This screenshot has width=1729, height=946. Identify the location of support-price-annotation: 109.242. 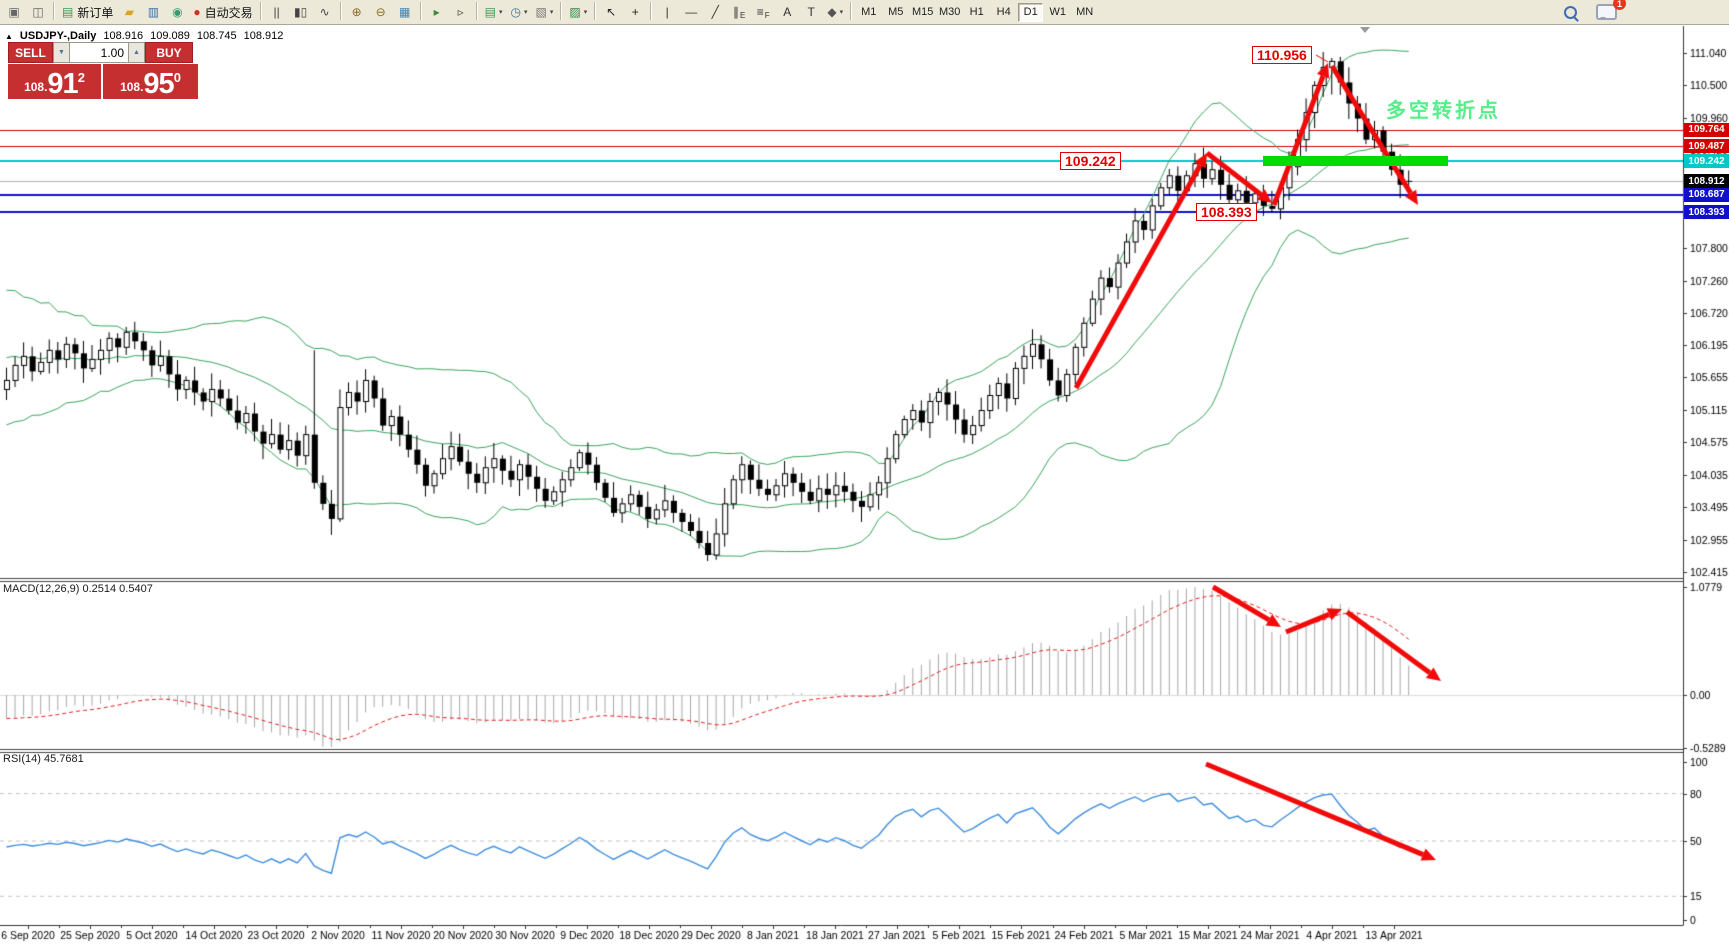
(1090, 161).